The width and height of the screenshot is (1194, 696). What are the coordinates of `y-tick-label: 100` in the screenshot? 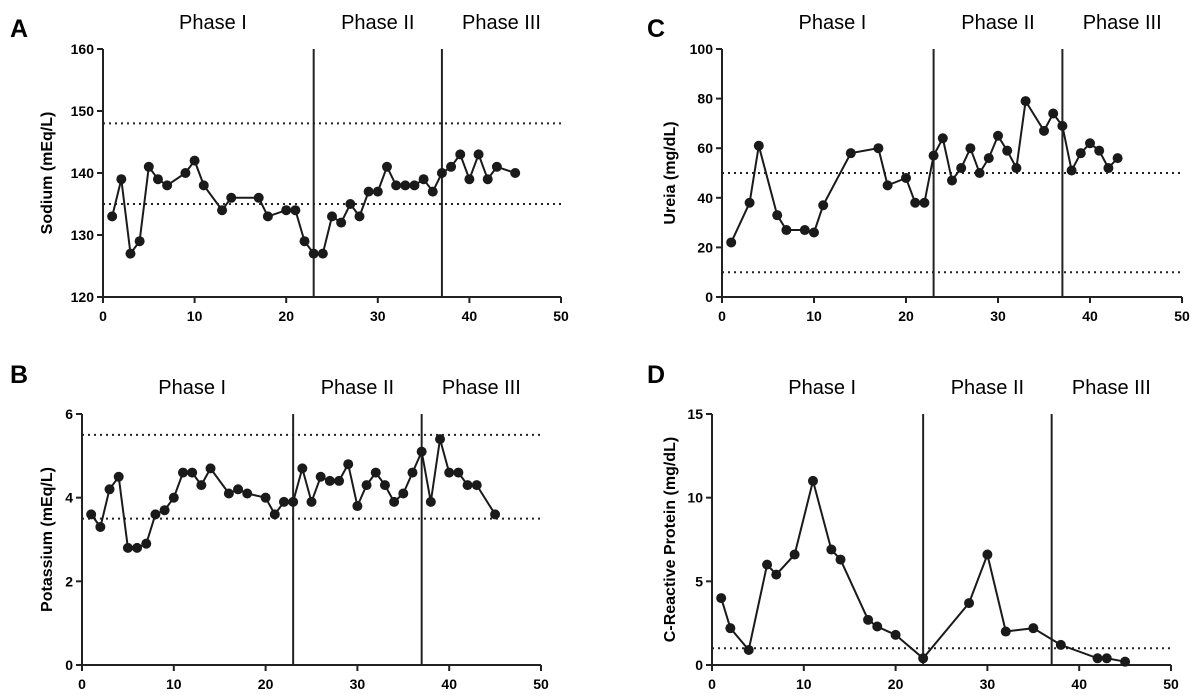 It's located at (702, 49).